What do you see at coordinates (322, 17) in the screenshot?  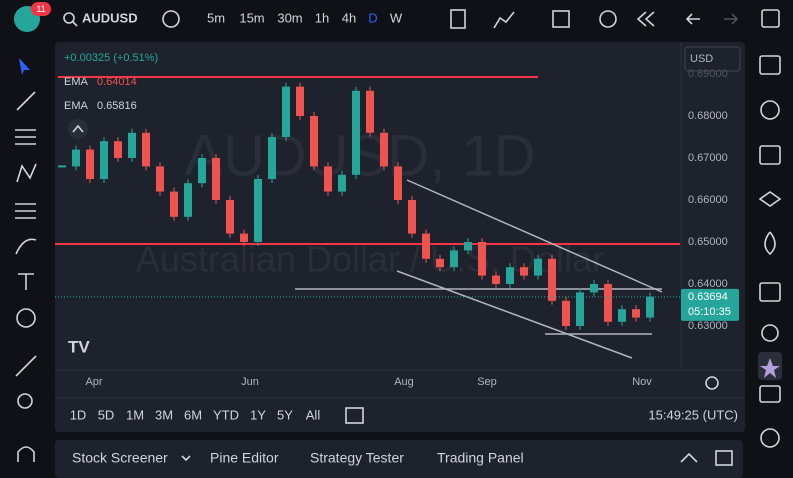 I see `interval: 1h` at bounding box center [322, 17].